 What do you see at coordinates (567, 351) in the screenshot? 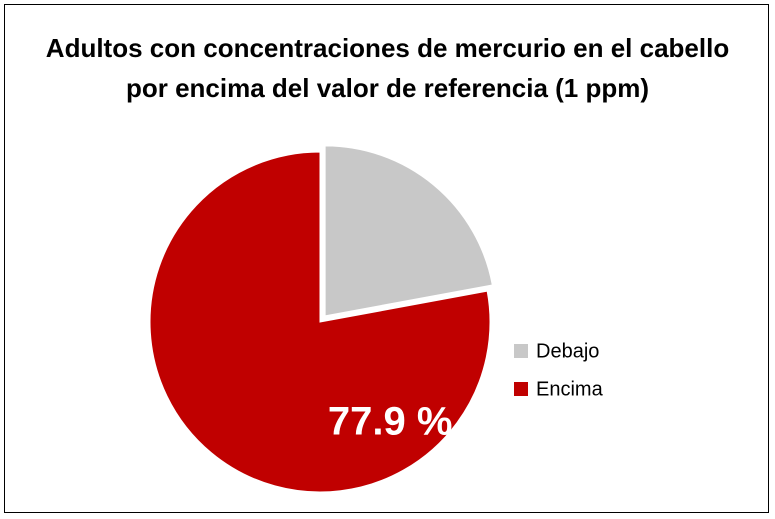
I see `legend-label: Debajo` at bounding box center [567, 351].